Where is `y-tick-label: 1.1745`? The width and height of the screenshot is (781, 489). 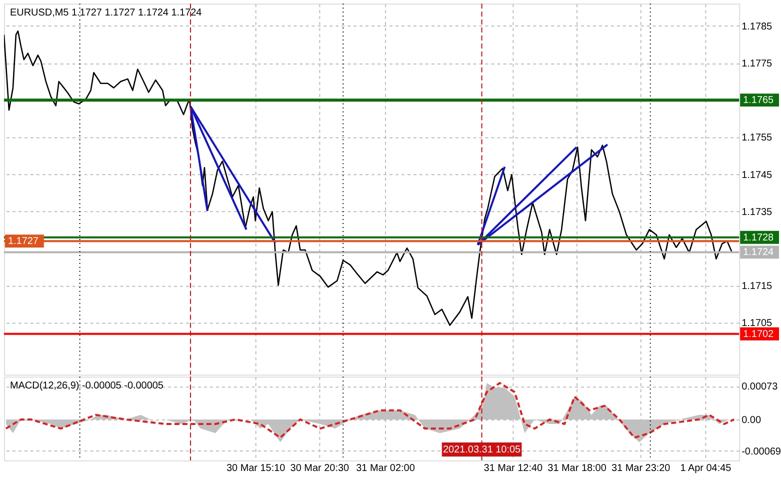 y-tick-label: 1.1745 is located at coordinates (757, 175).